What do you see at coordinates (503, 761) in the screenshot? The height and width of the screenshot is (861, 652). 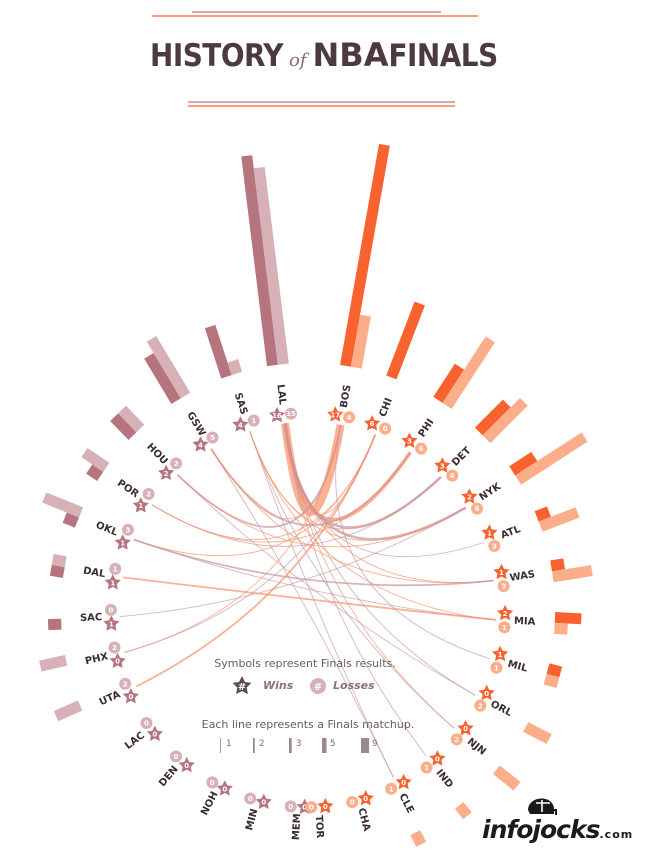 I see `win-bar-njn` at bounding box center [503, 761].